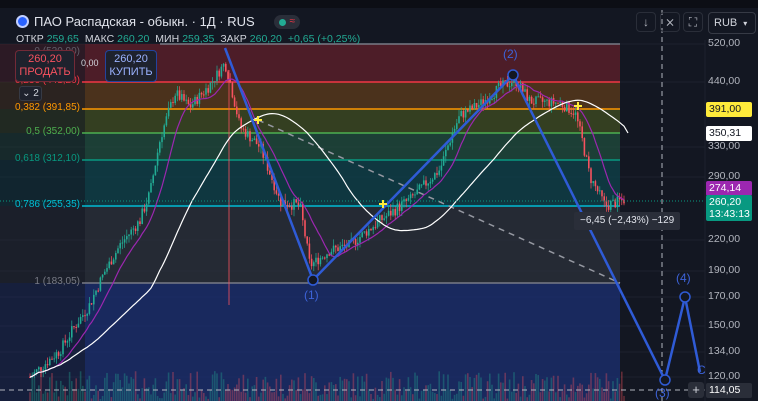  I want to click on sell-price: 260,20, so click(45, 59).